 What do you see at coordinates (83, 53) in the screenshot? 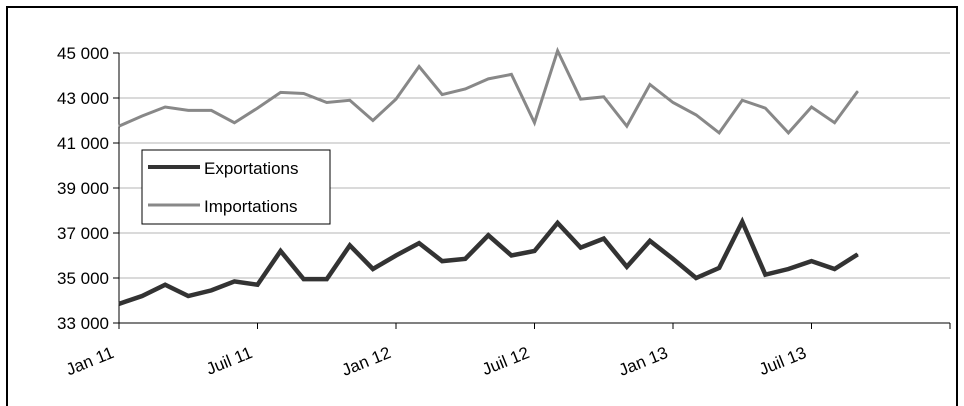
I see `y-tick-label: 45 000` at bounding box center [83, 53].